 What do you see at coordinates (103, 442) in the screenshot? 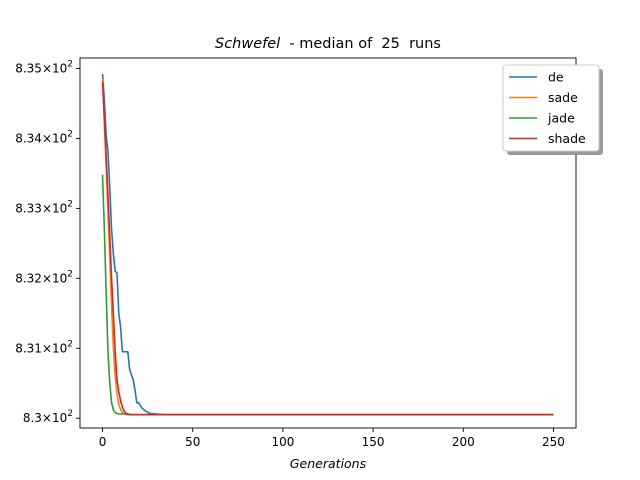
I see `x-tick-label: 0` at bounding box center [103, 442].